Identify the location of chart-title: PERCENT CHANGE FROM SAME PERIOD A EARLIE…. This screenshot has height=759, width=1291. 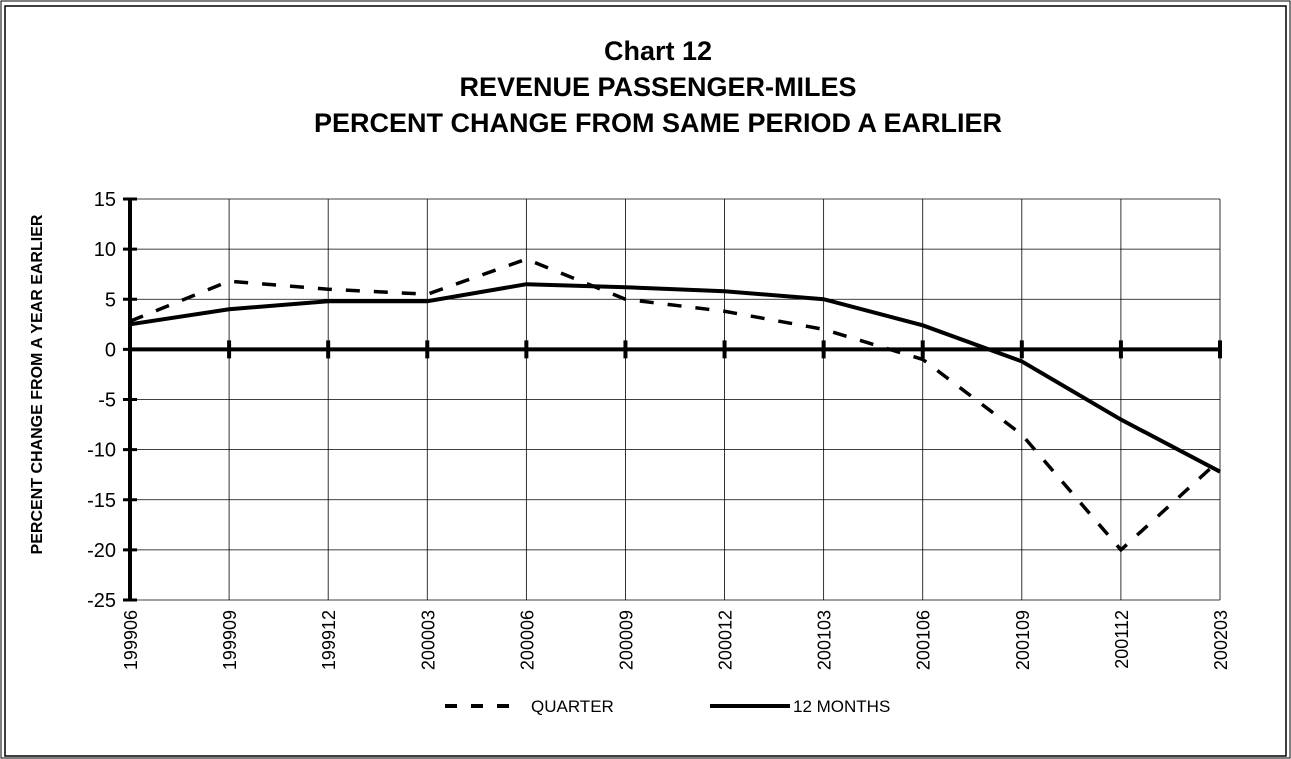
(658, 123).